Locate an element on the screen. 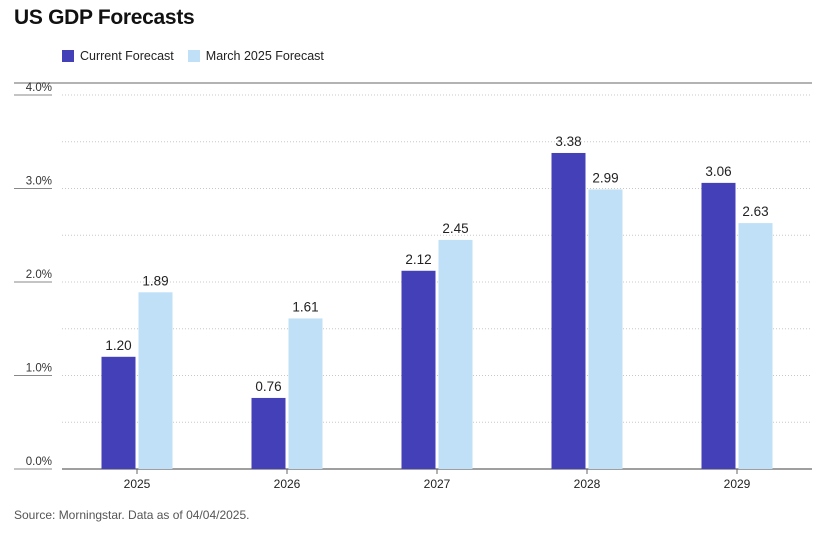  data-label: 1.89 is located at coordinates (155, 280).